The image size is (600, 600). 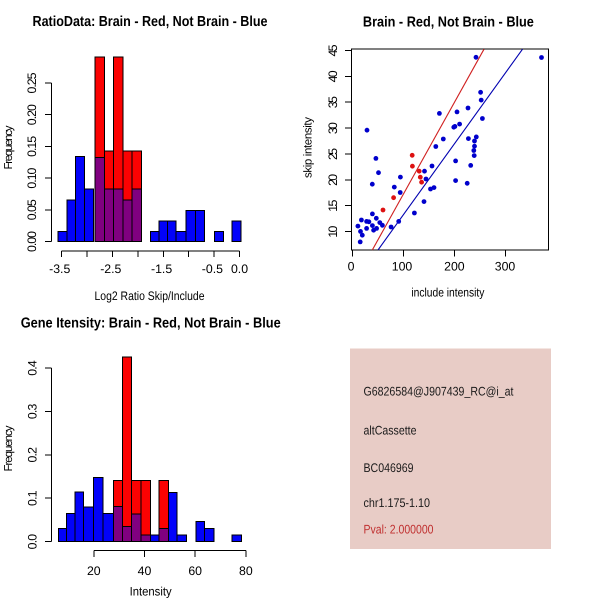 What do you see at coordinates (59, 269) in the screenshot?
I see `svg-text: -3.5` at bounding box center [59, 269].